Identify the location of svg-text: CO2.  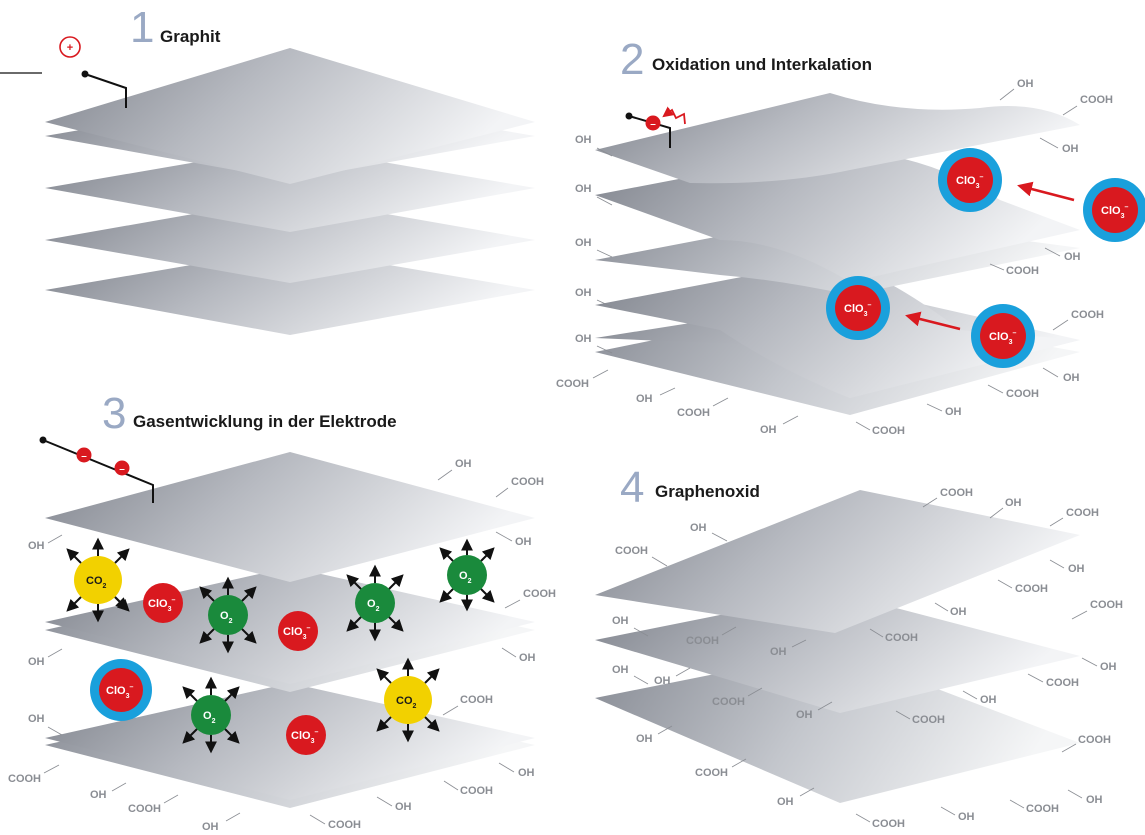
(406, 702).